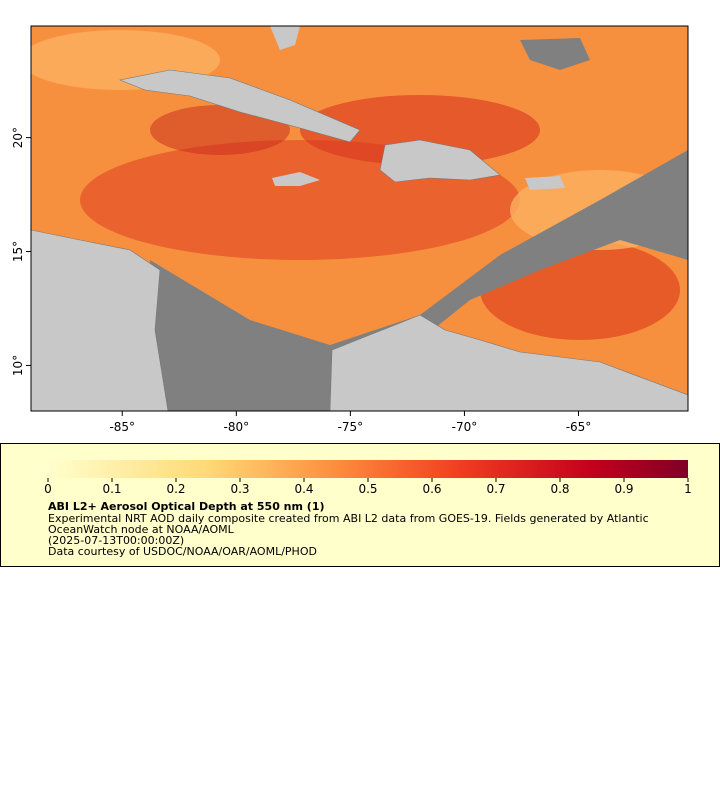 This screenshot has height=804, width=720. I want to click on legend-line: (2025-07-13T00:00:00Z), so click(116, 540).